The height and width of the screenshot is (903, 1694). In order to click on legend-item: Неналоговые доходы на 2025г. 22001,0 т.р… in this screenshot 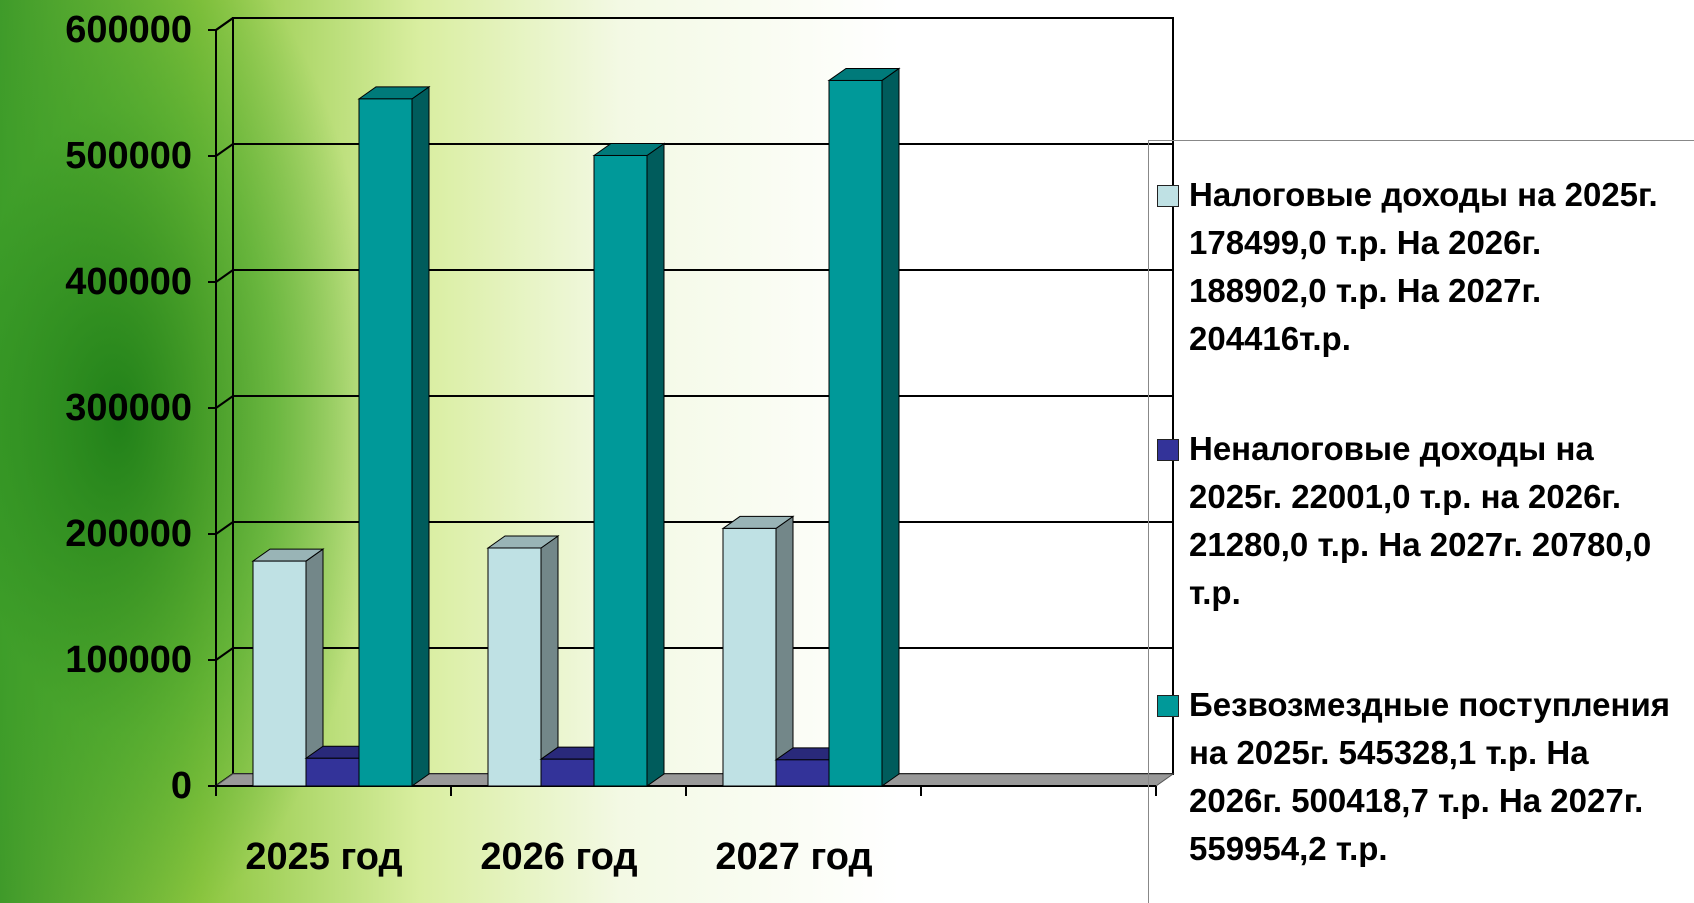, I will do `click(1422, 521)`.